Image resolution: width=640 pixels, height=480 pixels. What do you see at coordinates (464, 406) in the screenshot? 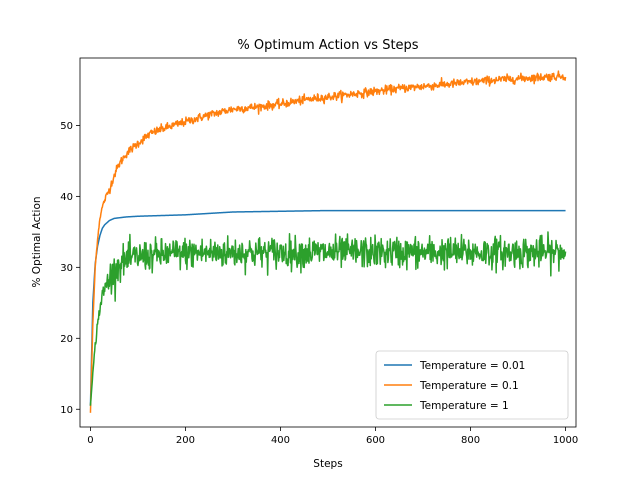
I see `legend-label: Temperature = 1` at bounding box center [464, 406].